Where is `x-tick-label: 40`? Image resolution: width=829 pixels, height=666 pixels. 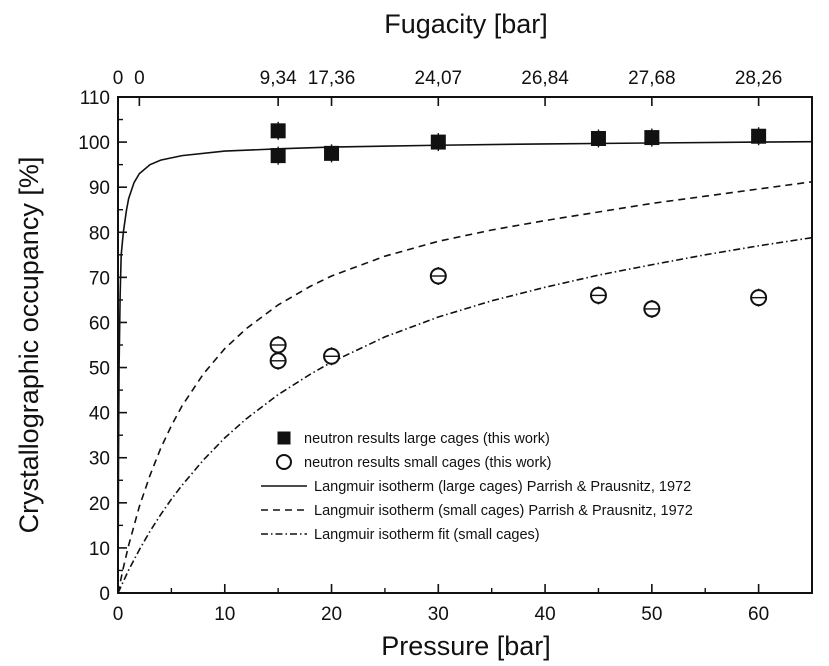 x-tick-label: 40 is located at coordinates (545, 614).